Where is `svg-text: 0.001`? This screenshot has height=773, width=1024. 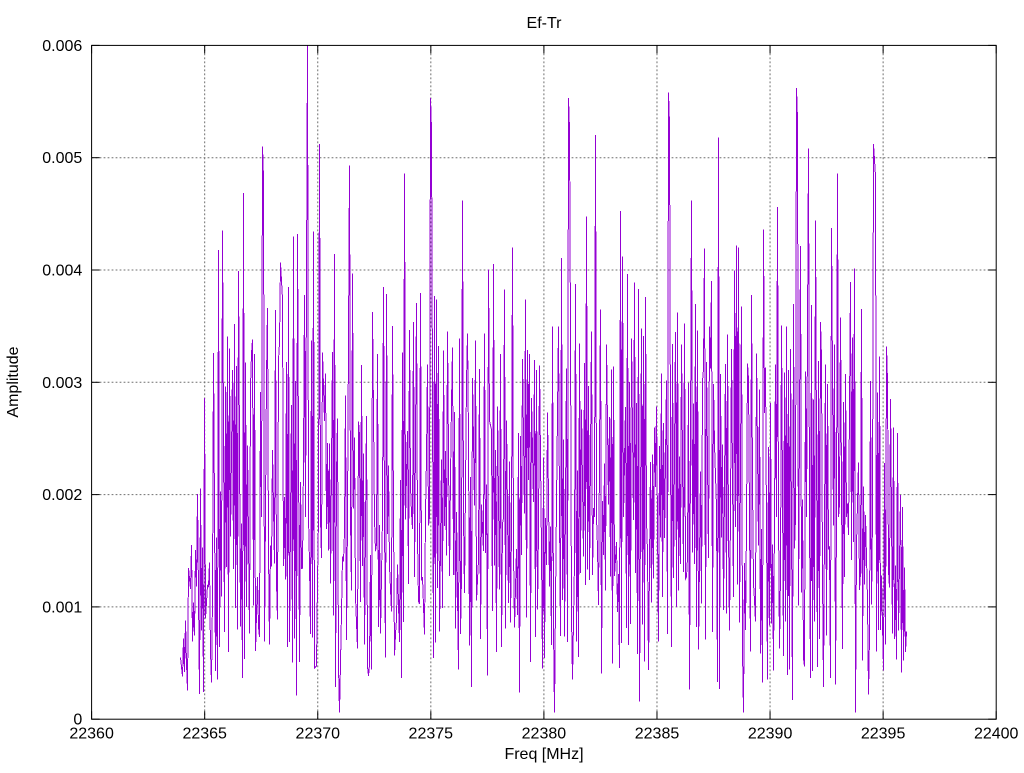 svg-text: 0.001 is located at coordinates (62, 607).